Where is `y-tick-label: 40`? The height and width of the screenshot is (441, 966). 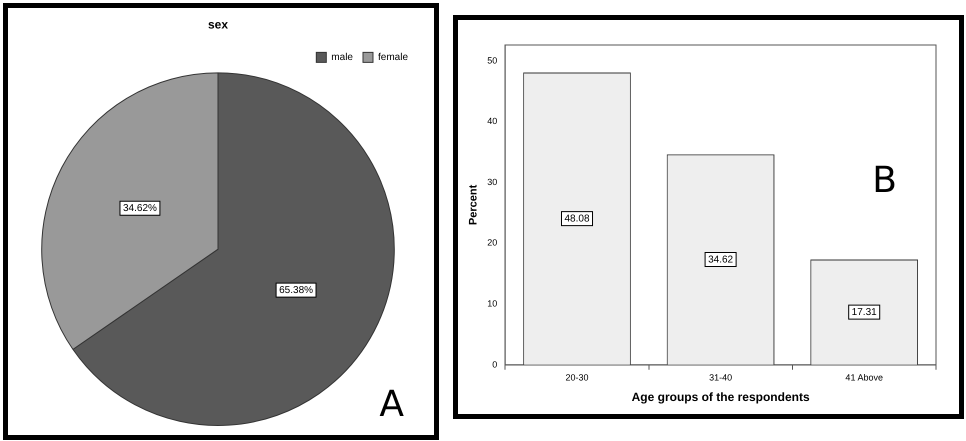 y-tick-label: 40 is located at coordinates (492, 121).